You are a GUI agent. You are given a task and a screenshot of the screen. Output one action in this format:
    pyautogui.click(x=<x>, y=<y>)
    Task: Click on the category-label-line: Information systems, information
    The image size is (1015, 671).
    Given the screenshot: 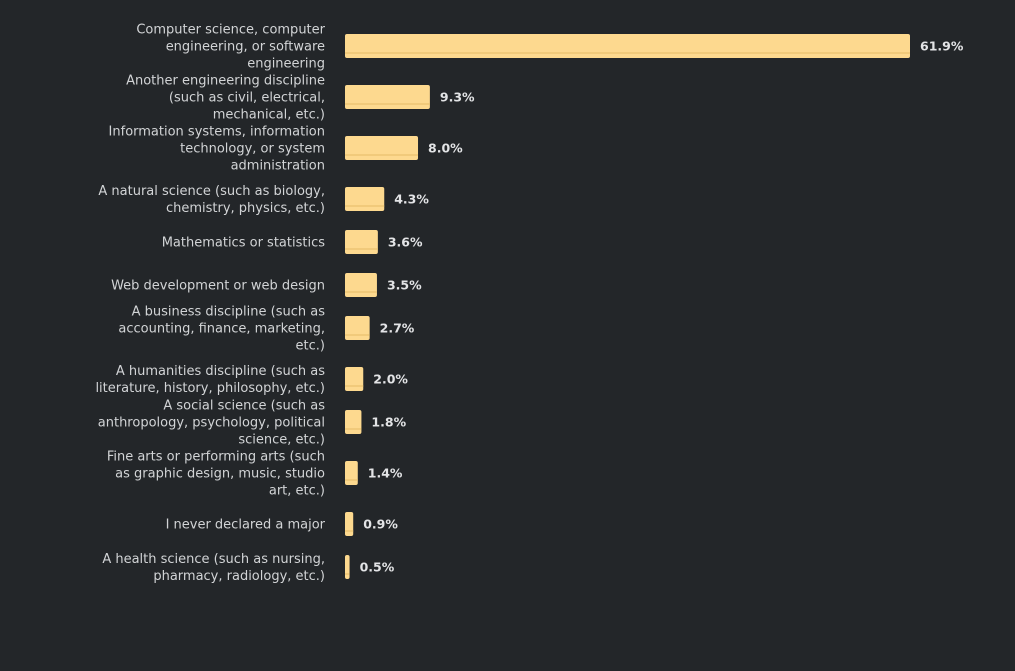 What is the action you would take?
    pyautogui.click(x=217, y=132)
    